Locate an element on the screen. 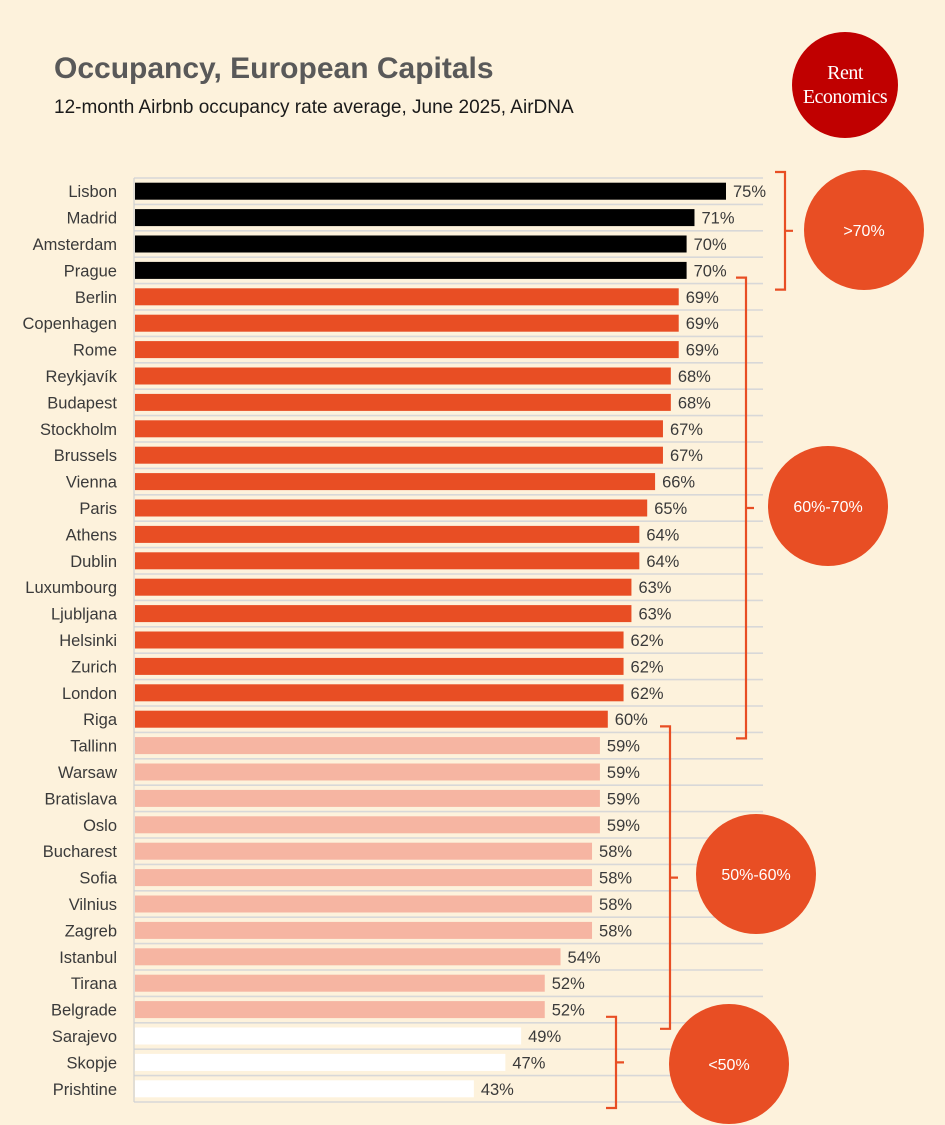 The image size is (945, 1125). bar-paris is located at coordinates (391, 508).